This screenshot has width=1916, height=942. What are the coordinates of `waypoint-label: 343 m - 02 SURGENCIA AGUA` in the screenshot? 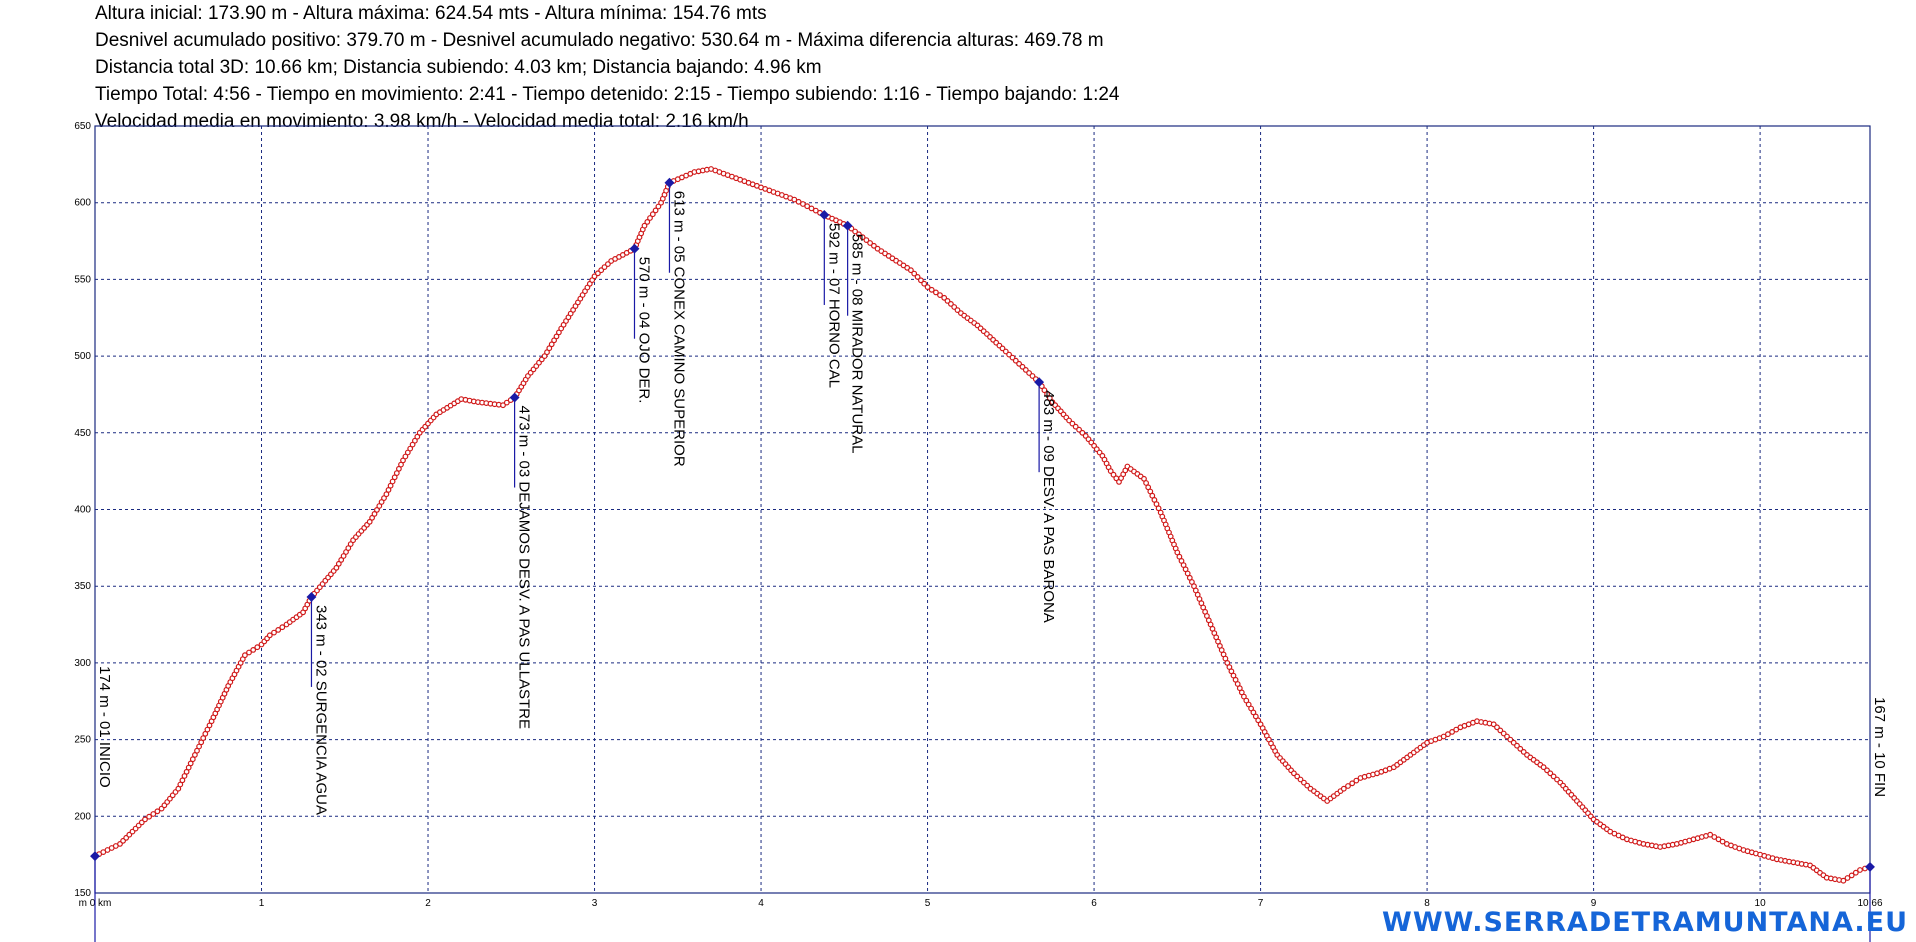 It's located at (320, 710).